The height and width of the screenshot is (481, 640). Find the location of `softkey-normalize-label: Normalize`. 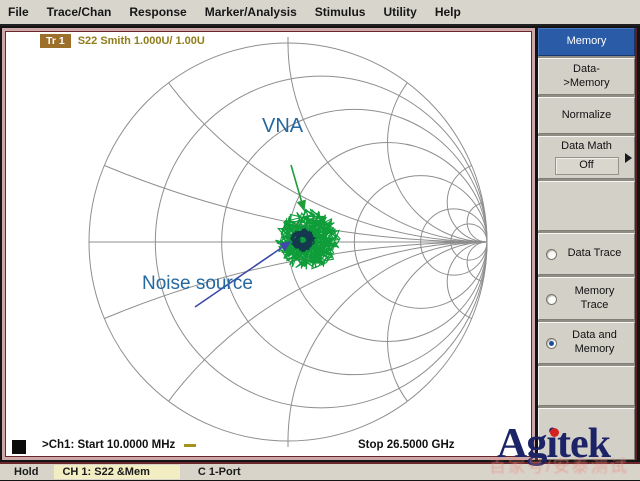

softkey-normalize-label: Normalize is located at coordinates (586, 114).